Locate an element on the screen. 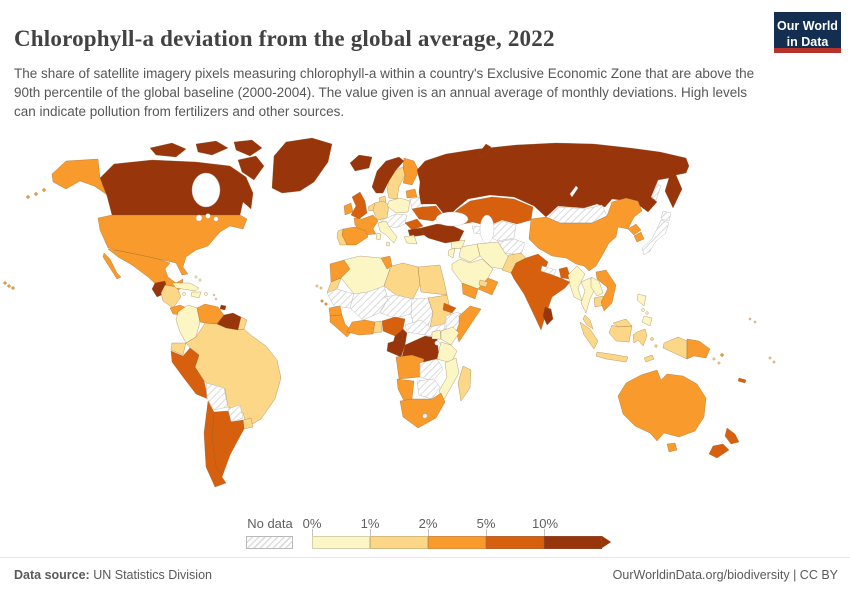  legend-bin-2-5pct is located at coordinates (457, 542).